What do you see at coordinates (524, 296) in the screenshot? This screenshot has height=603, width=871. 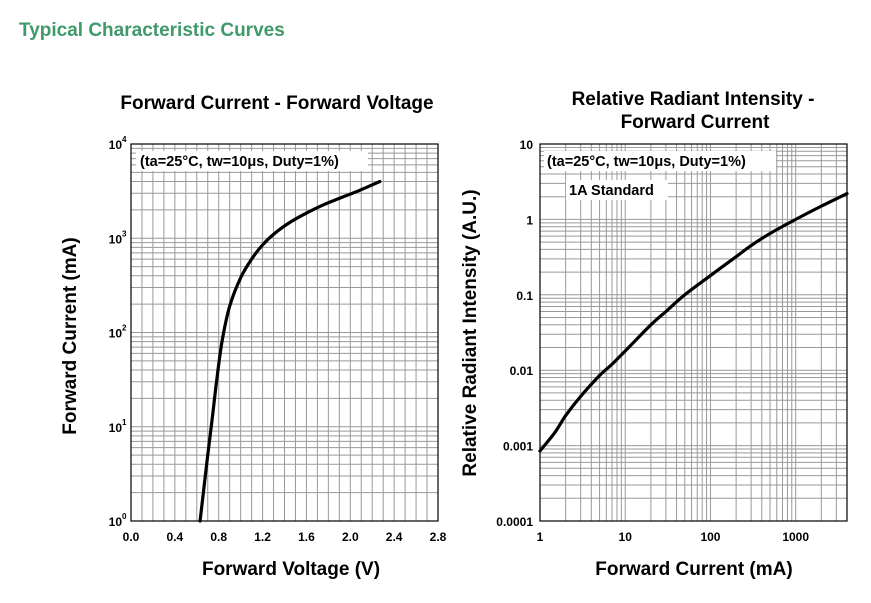 I see `y-tick-label: 0.1` at bounding box center [524, 296].